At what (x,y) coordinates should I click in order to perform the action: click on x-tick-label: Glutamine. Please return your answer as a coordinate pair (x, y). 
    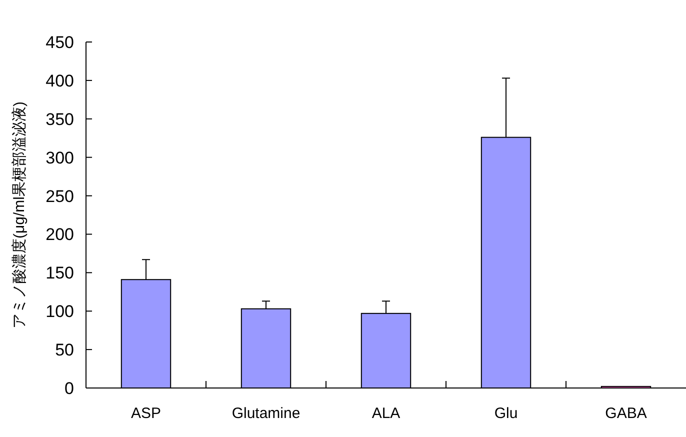
    Looking at the image, I should click on (266, 413).